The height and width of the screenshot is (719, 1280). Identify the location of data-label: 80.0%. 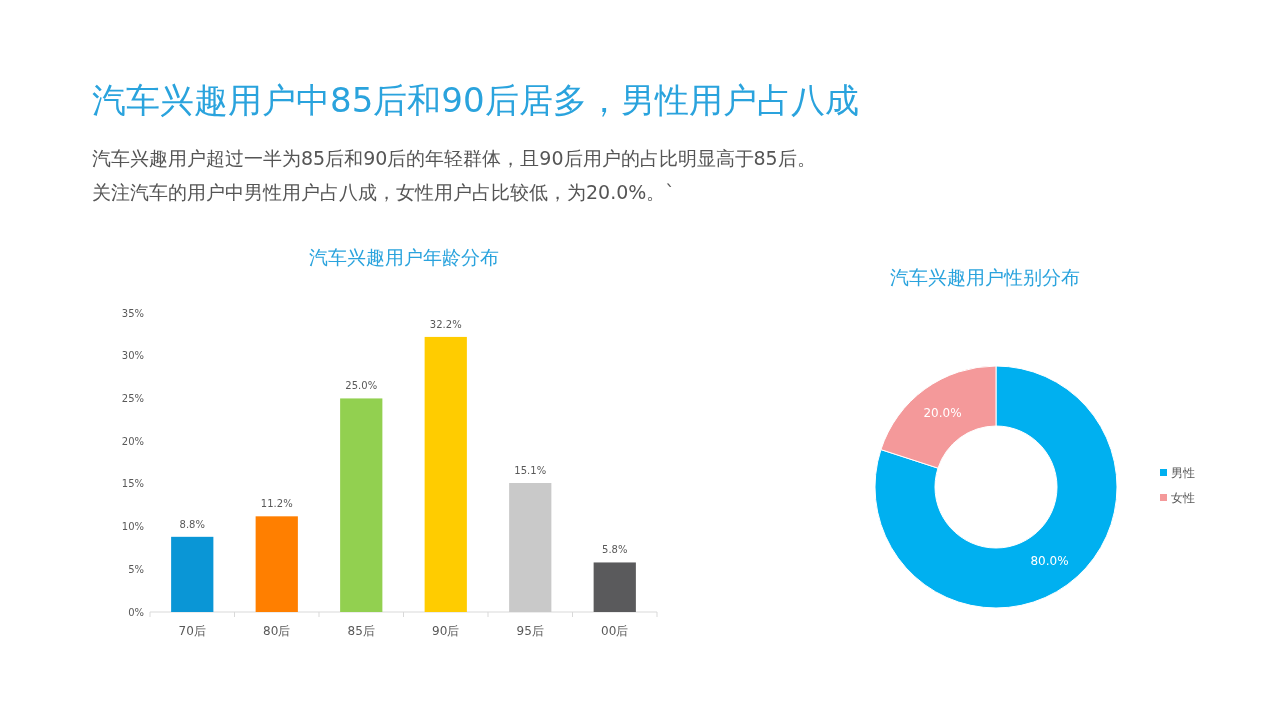
(1049, 560).